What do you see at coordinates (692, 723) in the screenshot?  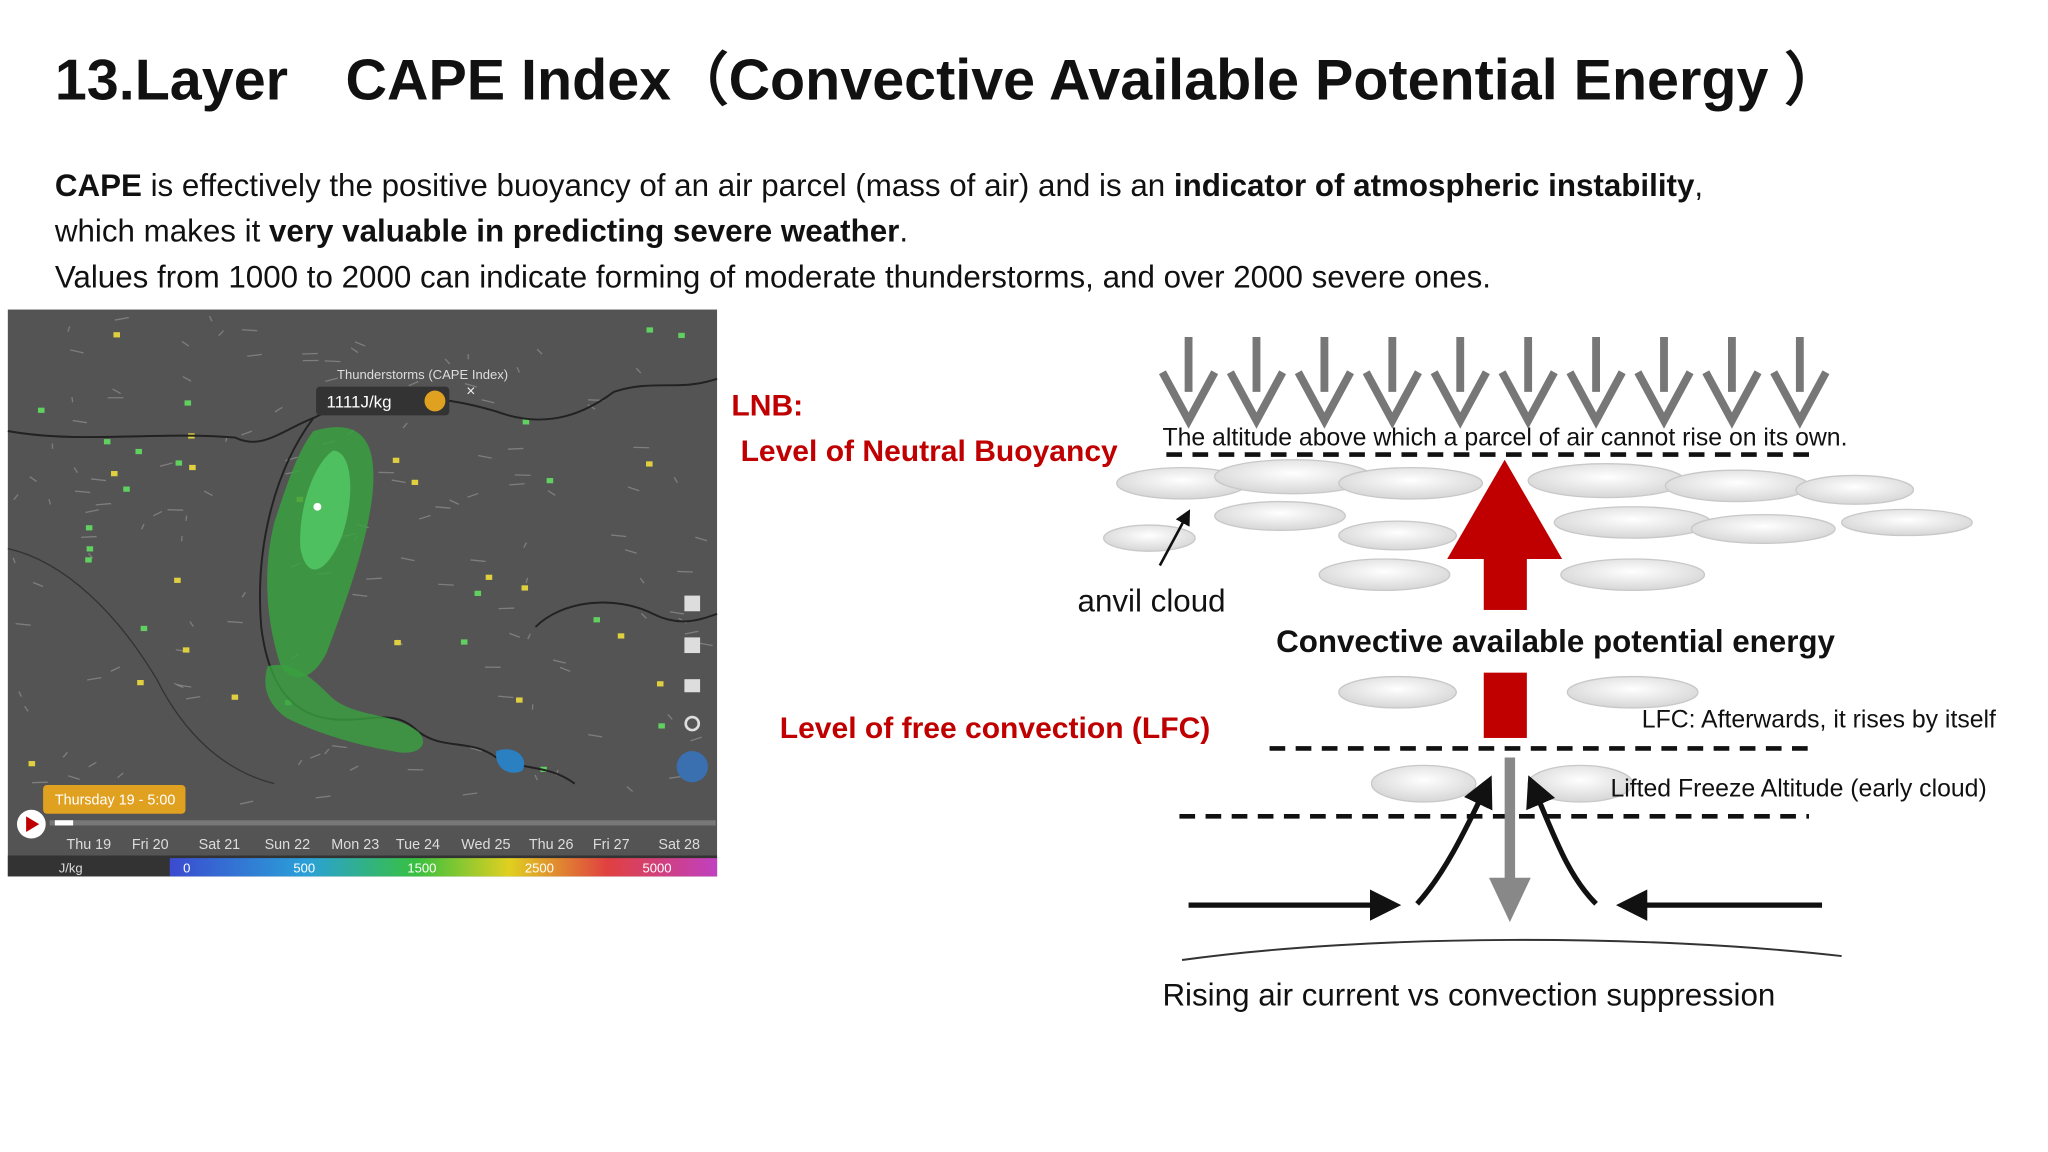 I see `search-icon` at bounding box center [692, 723].